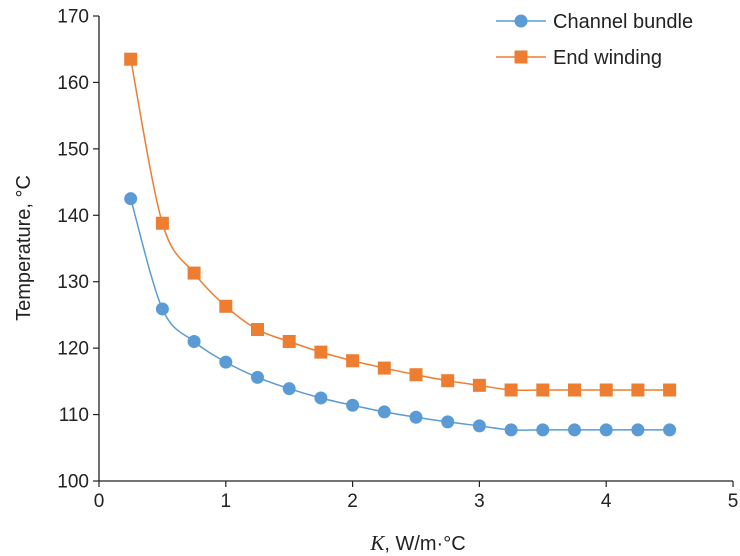 Image resolution: width=740 pixels, height=556 pixels. Describe the element at coordinates (73, 349) in the screenshot. I see `y-tick-label: 120` at that location.